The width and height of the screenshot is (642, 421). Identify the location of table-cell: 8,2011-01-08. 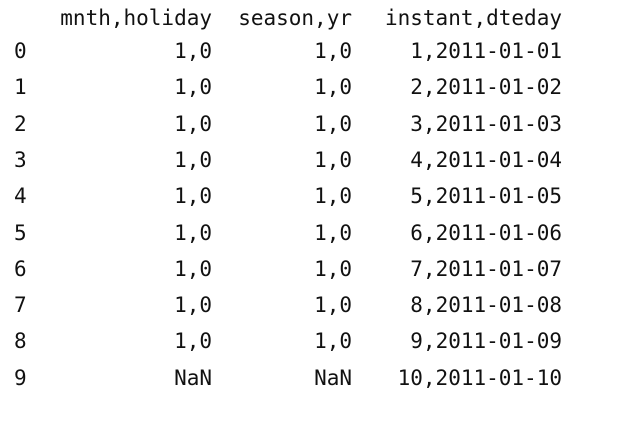
(486, 305).